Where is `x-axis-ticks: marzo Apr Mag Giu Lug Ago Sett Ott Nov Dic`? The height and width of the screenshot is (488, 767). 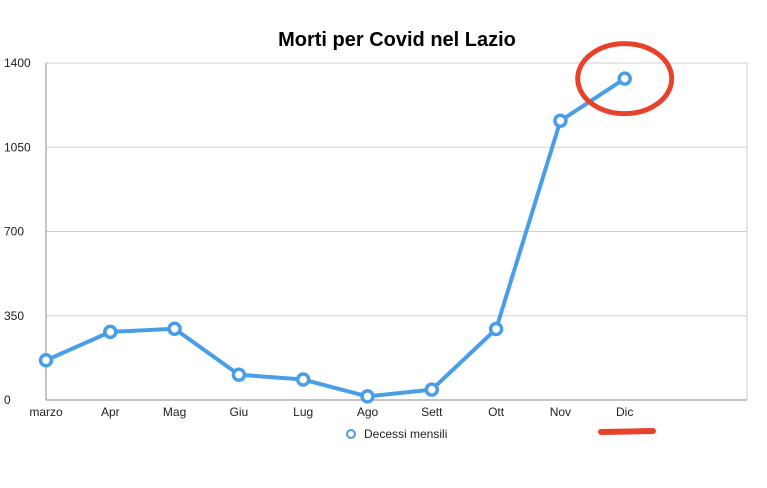 x-axis-ticks: marzo Apr Mag Giu Lug Ago Sett Ott Nov Dic is located at coordinates (331, 412).